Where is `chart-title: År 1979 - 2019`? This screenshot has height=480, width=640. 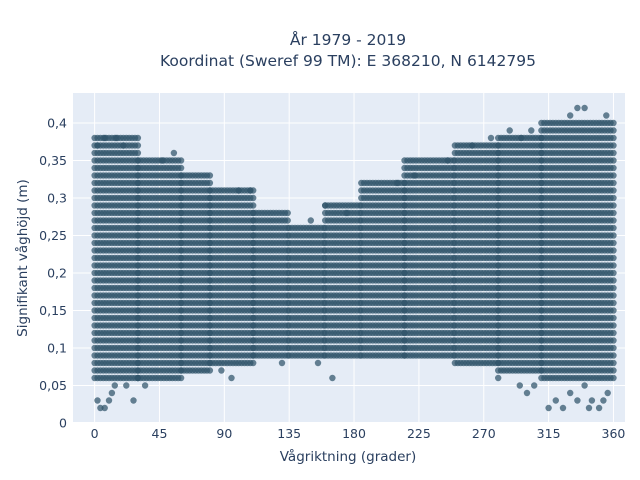 chart-title: År 1979 - 2019 is located at coordinates (348, 39).